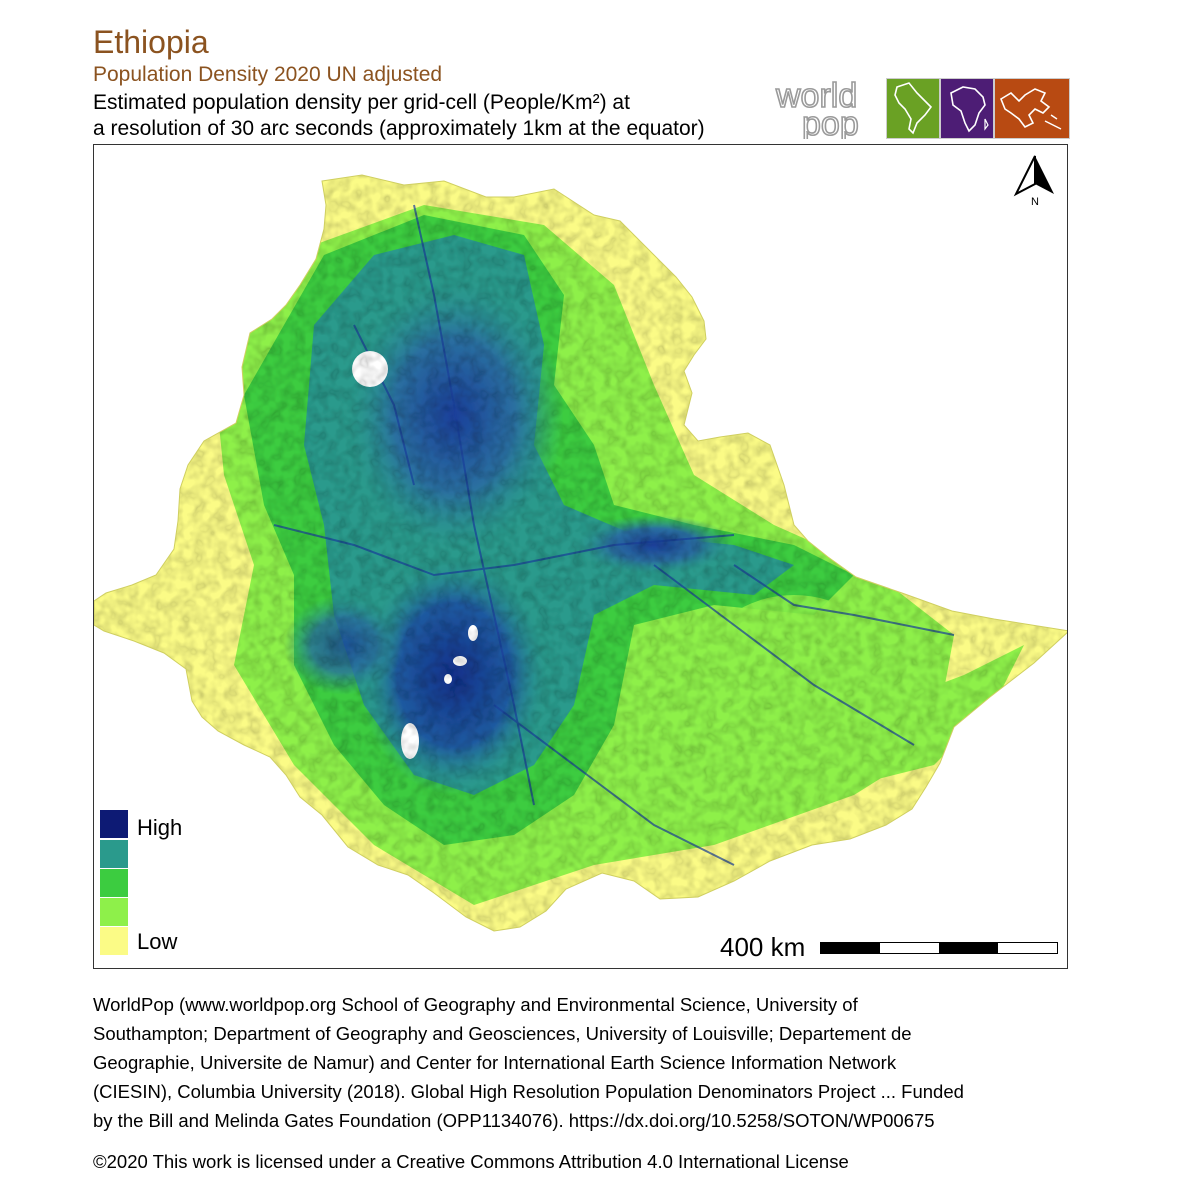 The width and height of the screenshot is (1200, 1200). What do you see at coordinates (410, 741) in the screenshot?
I see `lake-abaya` at bounding box center [410, 741].